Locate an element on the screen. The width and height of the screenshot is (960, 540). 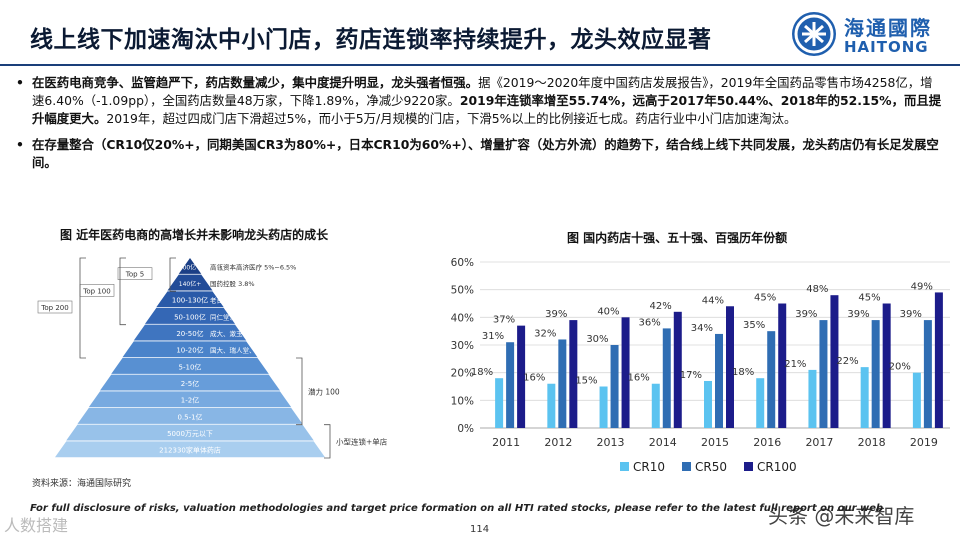
pyramid-tier-desc: 国药控股 3.8% is located at coordinates (232, 283).